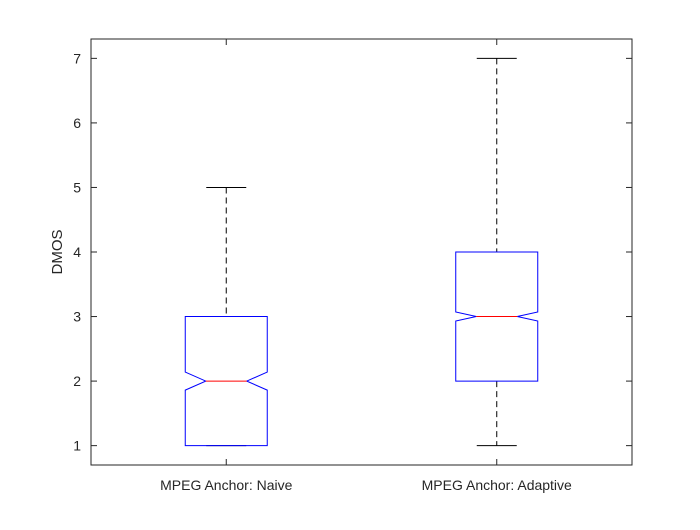 The height and width of the screenshot is (530, 700). What do you see at coordinates (57, 252) in the screenshot?
I see `y-axis-label: DMOS` at bounding box center [57, 252].